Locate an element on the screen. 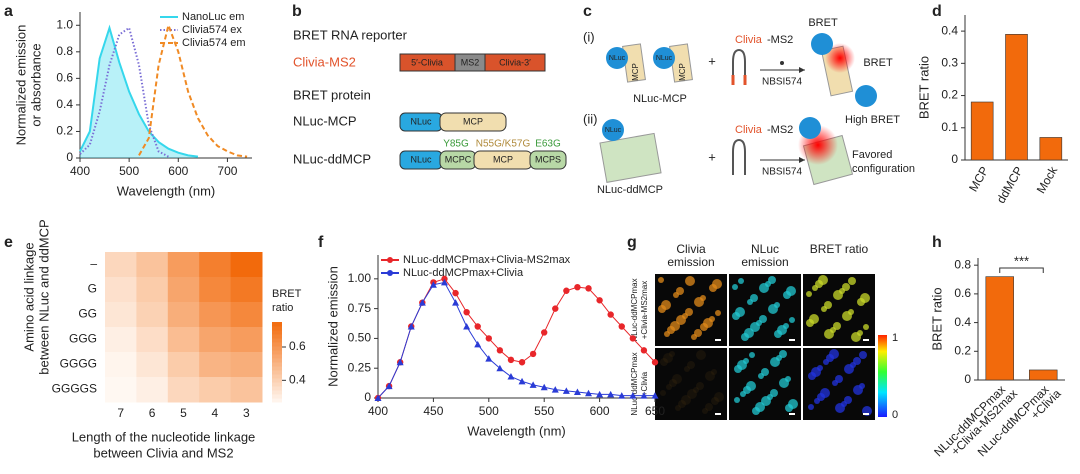 The width and height of the screenshot is (1080, 474). label: BRET is located at coordinates (823, 23).